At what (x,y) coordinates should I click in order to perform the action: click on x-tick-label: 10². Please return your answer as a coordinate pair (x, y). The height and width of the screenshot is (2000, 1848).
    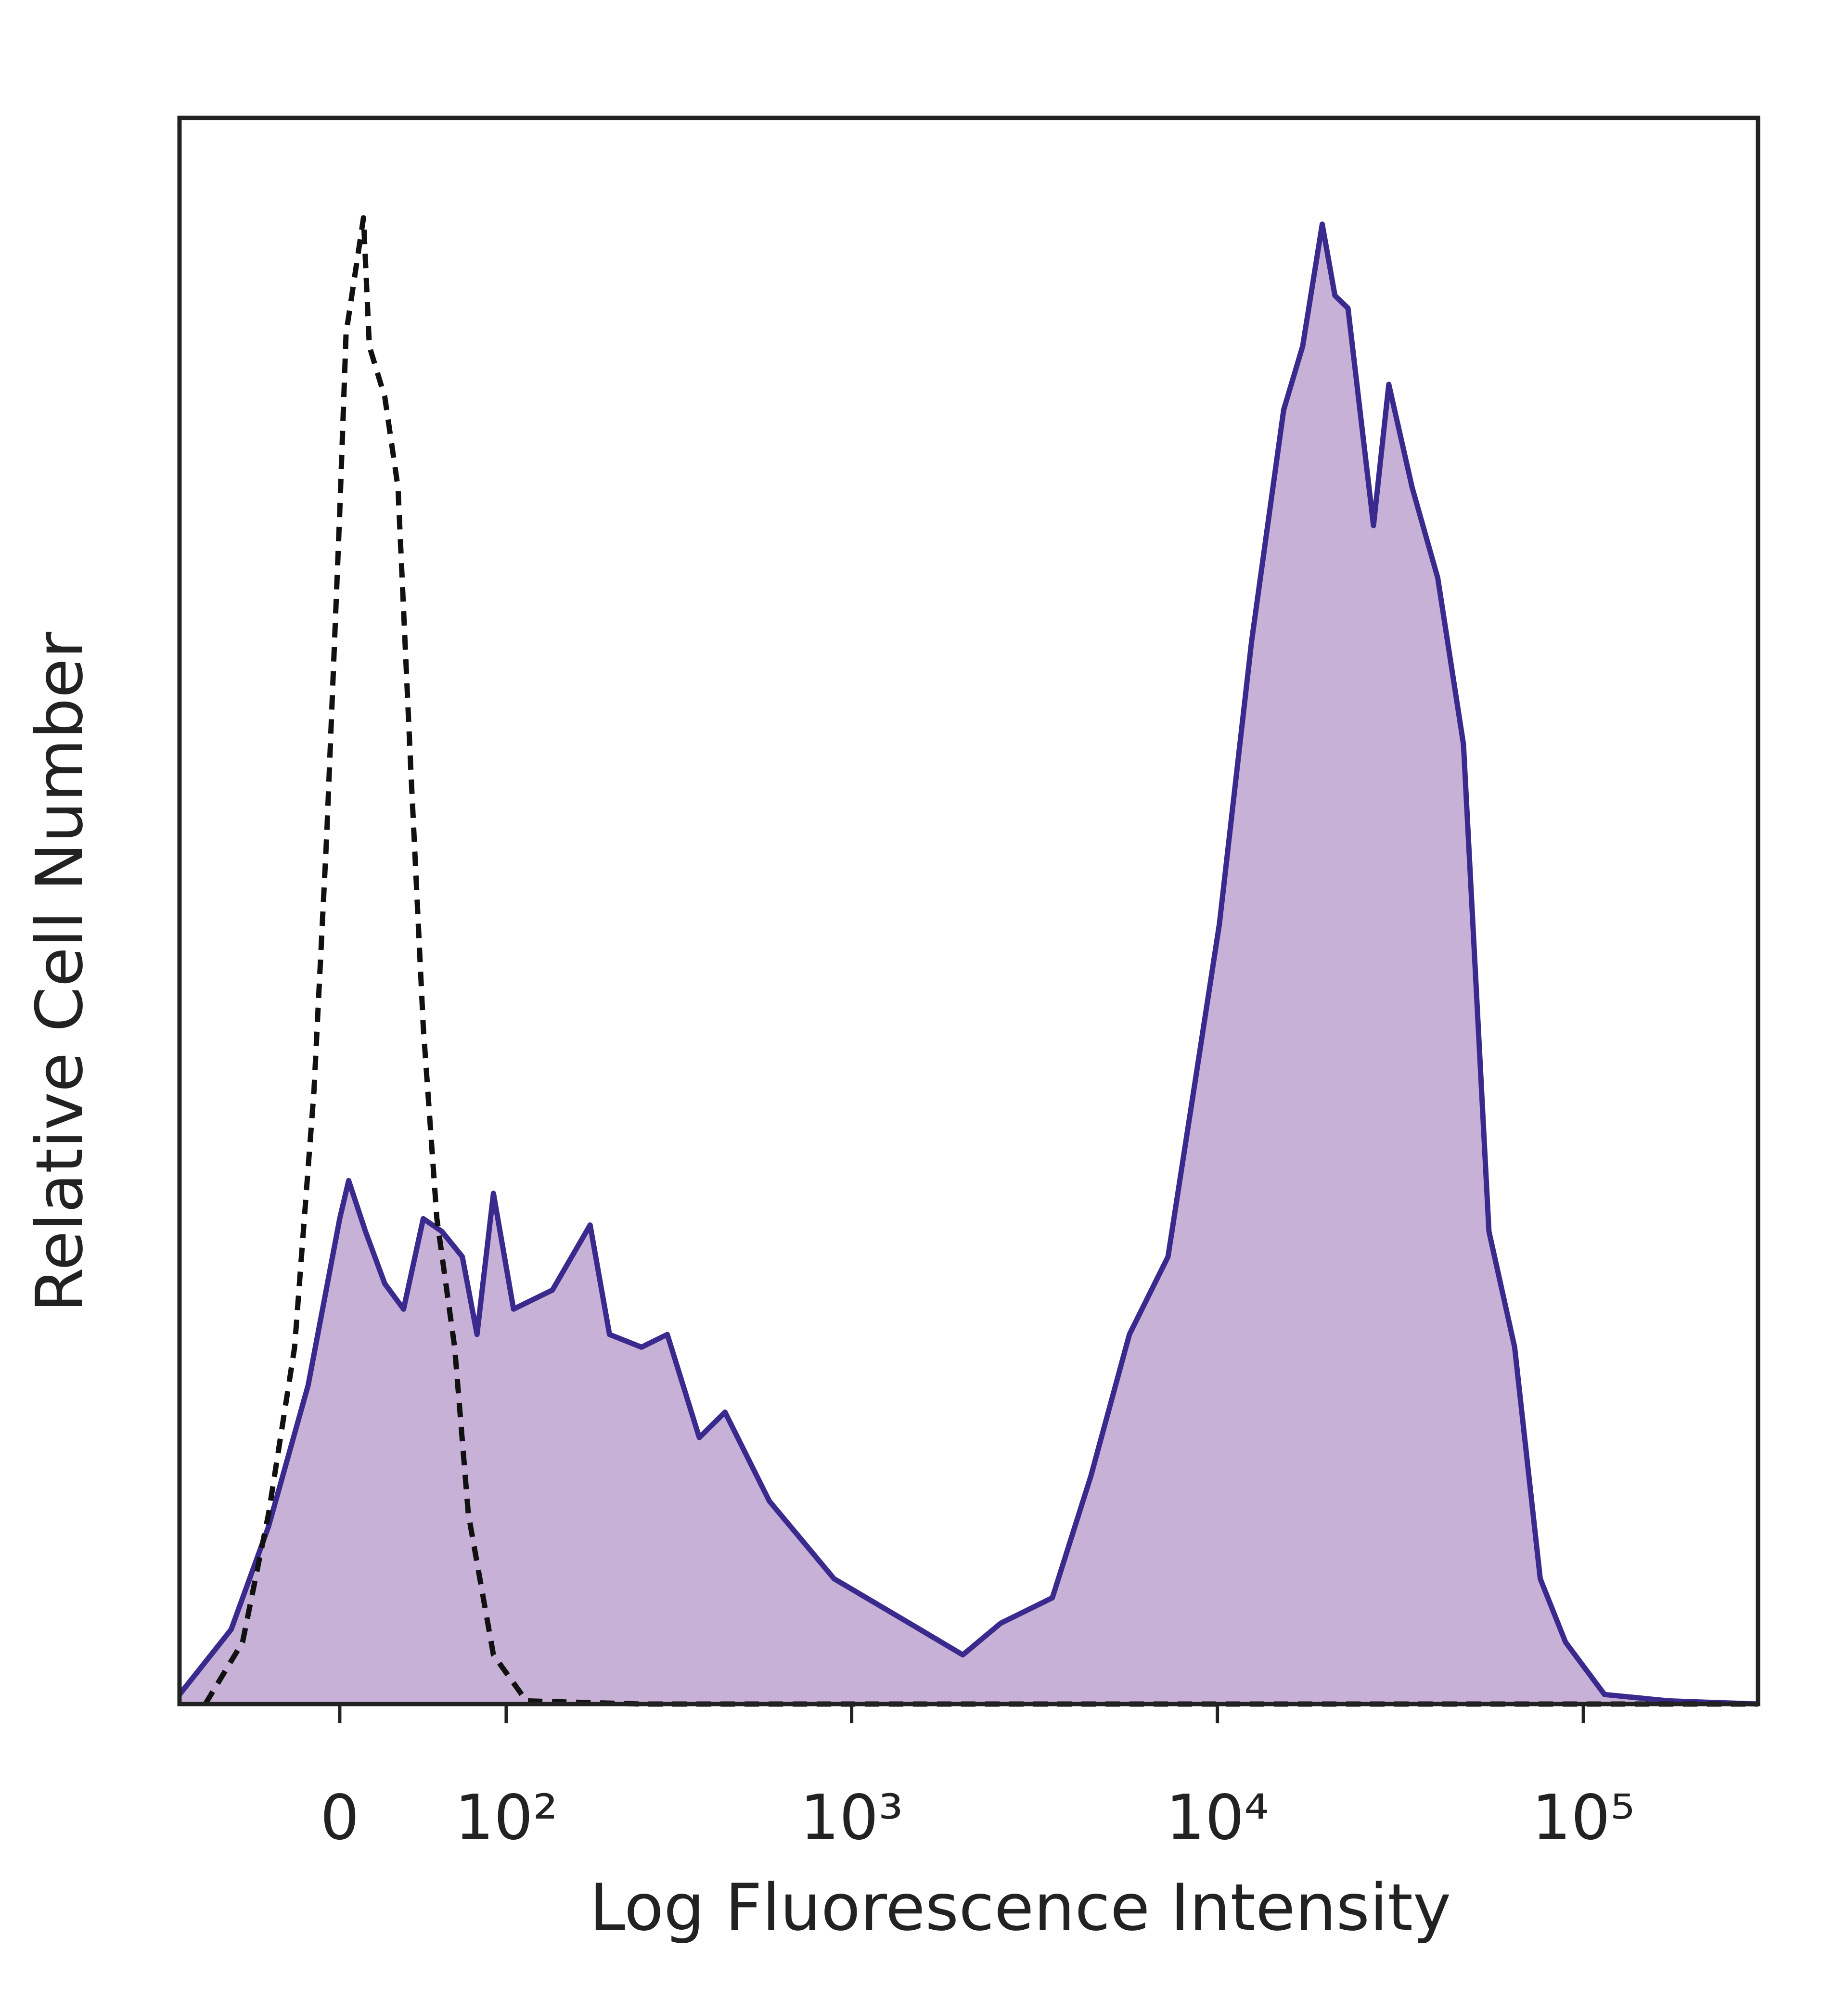
    Looking at the image, I should click on (506, 1818).